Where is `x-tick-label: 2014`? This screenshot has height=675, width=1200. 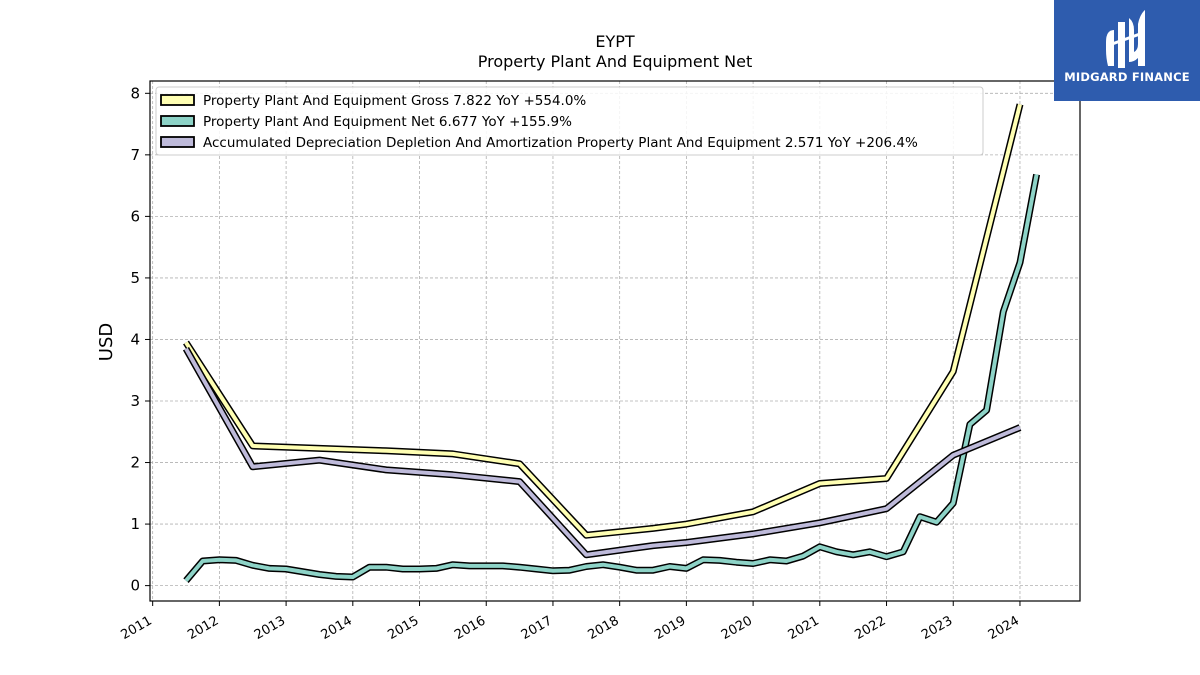 x-tick-label: 2014 is located at coordinates (337, 628).